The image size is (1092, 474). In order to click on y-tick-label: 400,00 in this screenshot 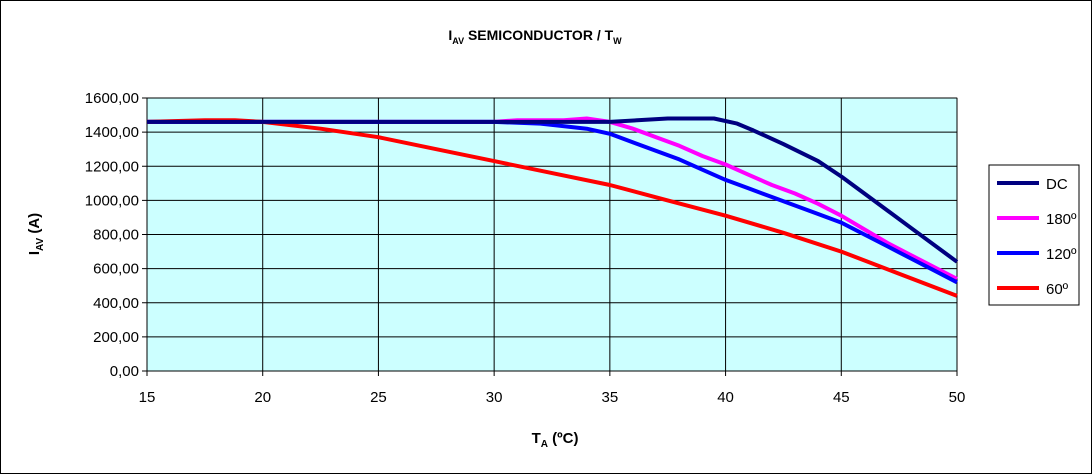, I will do `click(116, 303)`.